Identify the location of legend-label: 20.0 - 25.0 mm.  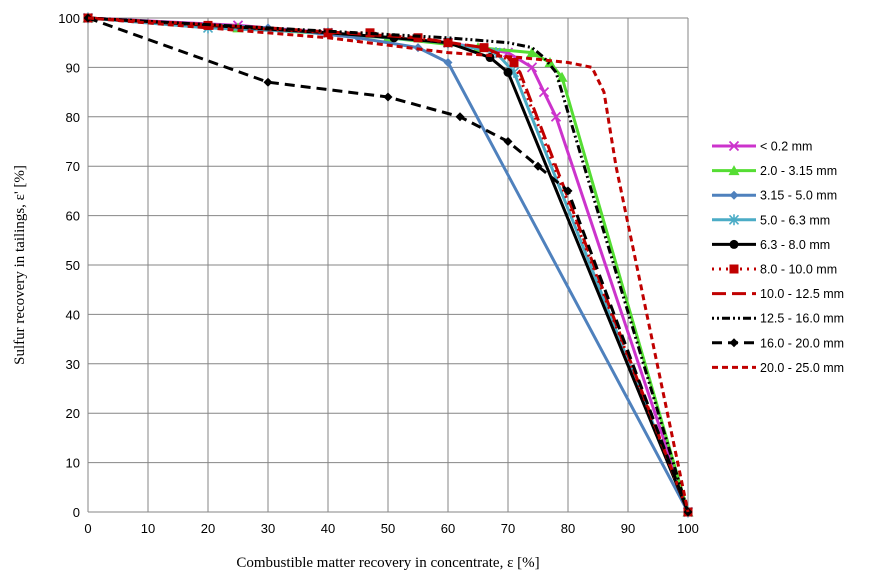
(802, 368).